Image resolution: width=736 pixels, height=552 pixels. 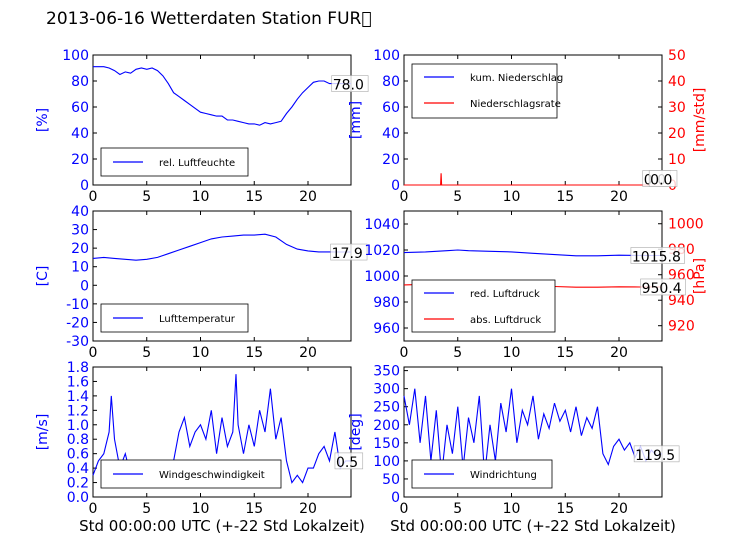 I want to click on wind_dir-xtick-label: 5, so click(x=457, y=509).